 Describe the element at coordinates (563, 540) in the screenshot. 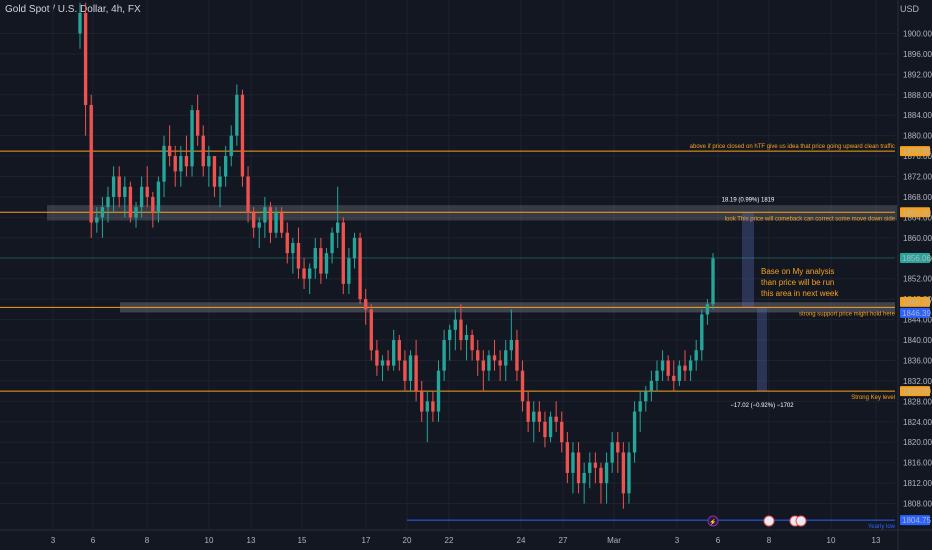

I see `x-tick-label: 27` at that location.